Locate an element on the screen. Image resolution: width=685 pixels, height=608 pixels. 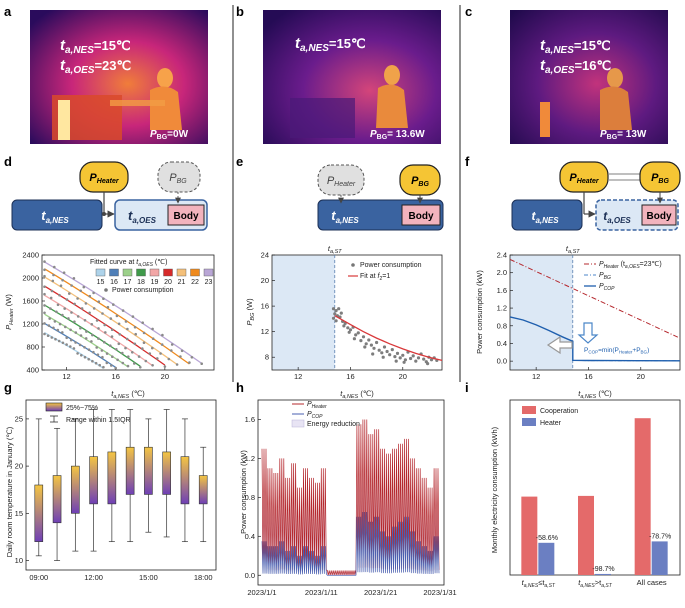
down-arrow-icon is located at coordinates (588, 333).